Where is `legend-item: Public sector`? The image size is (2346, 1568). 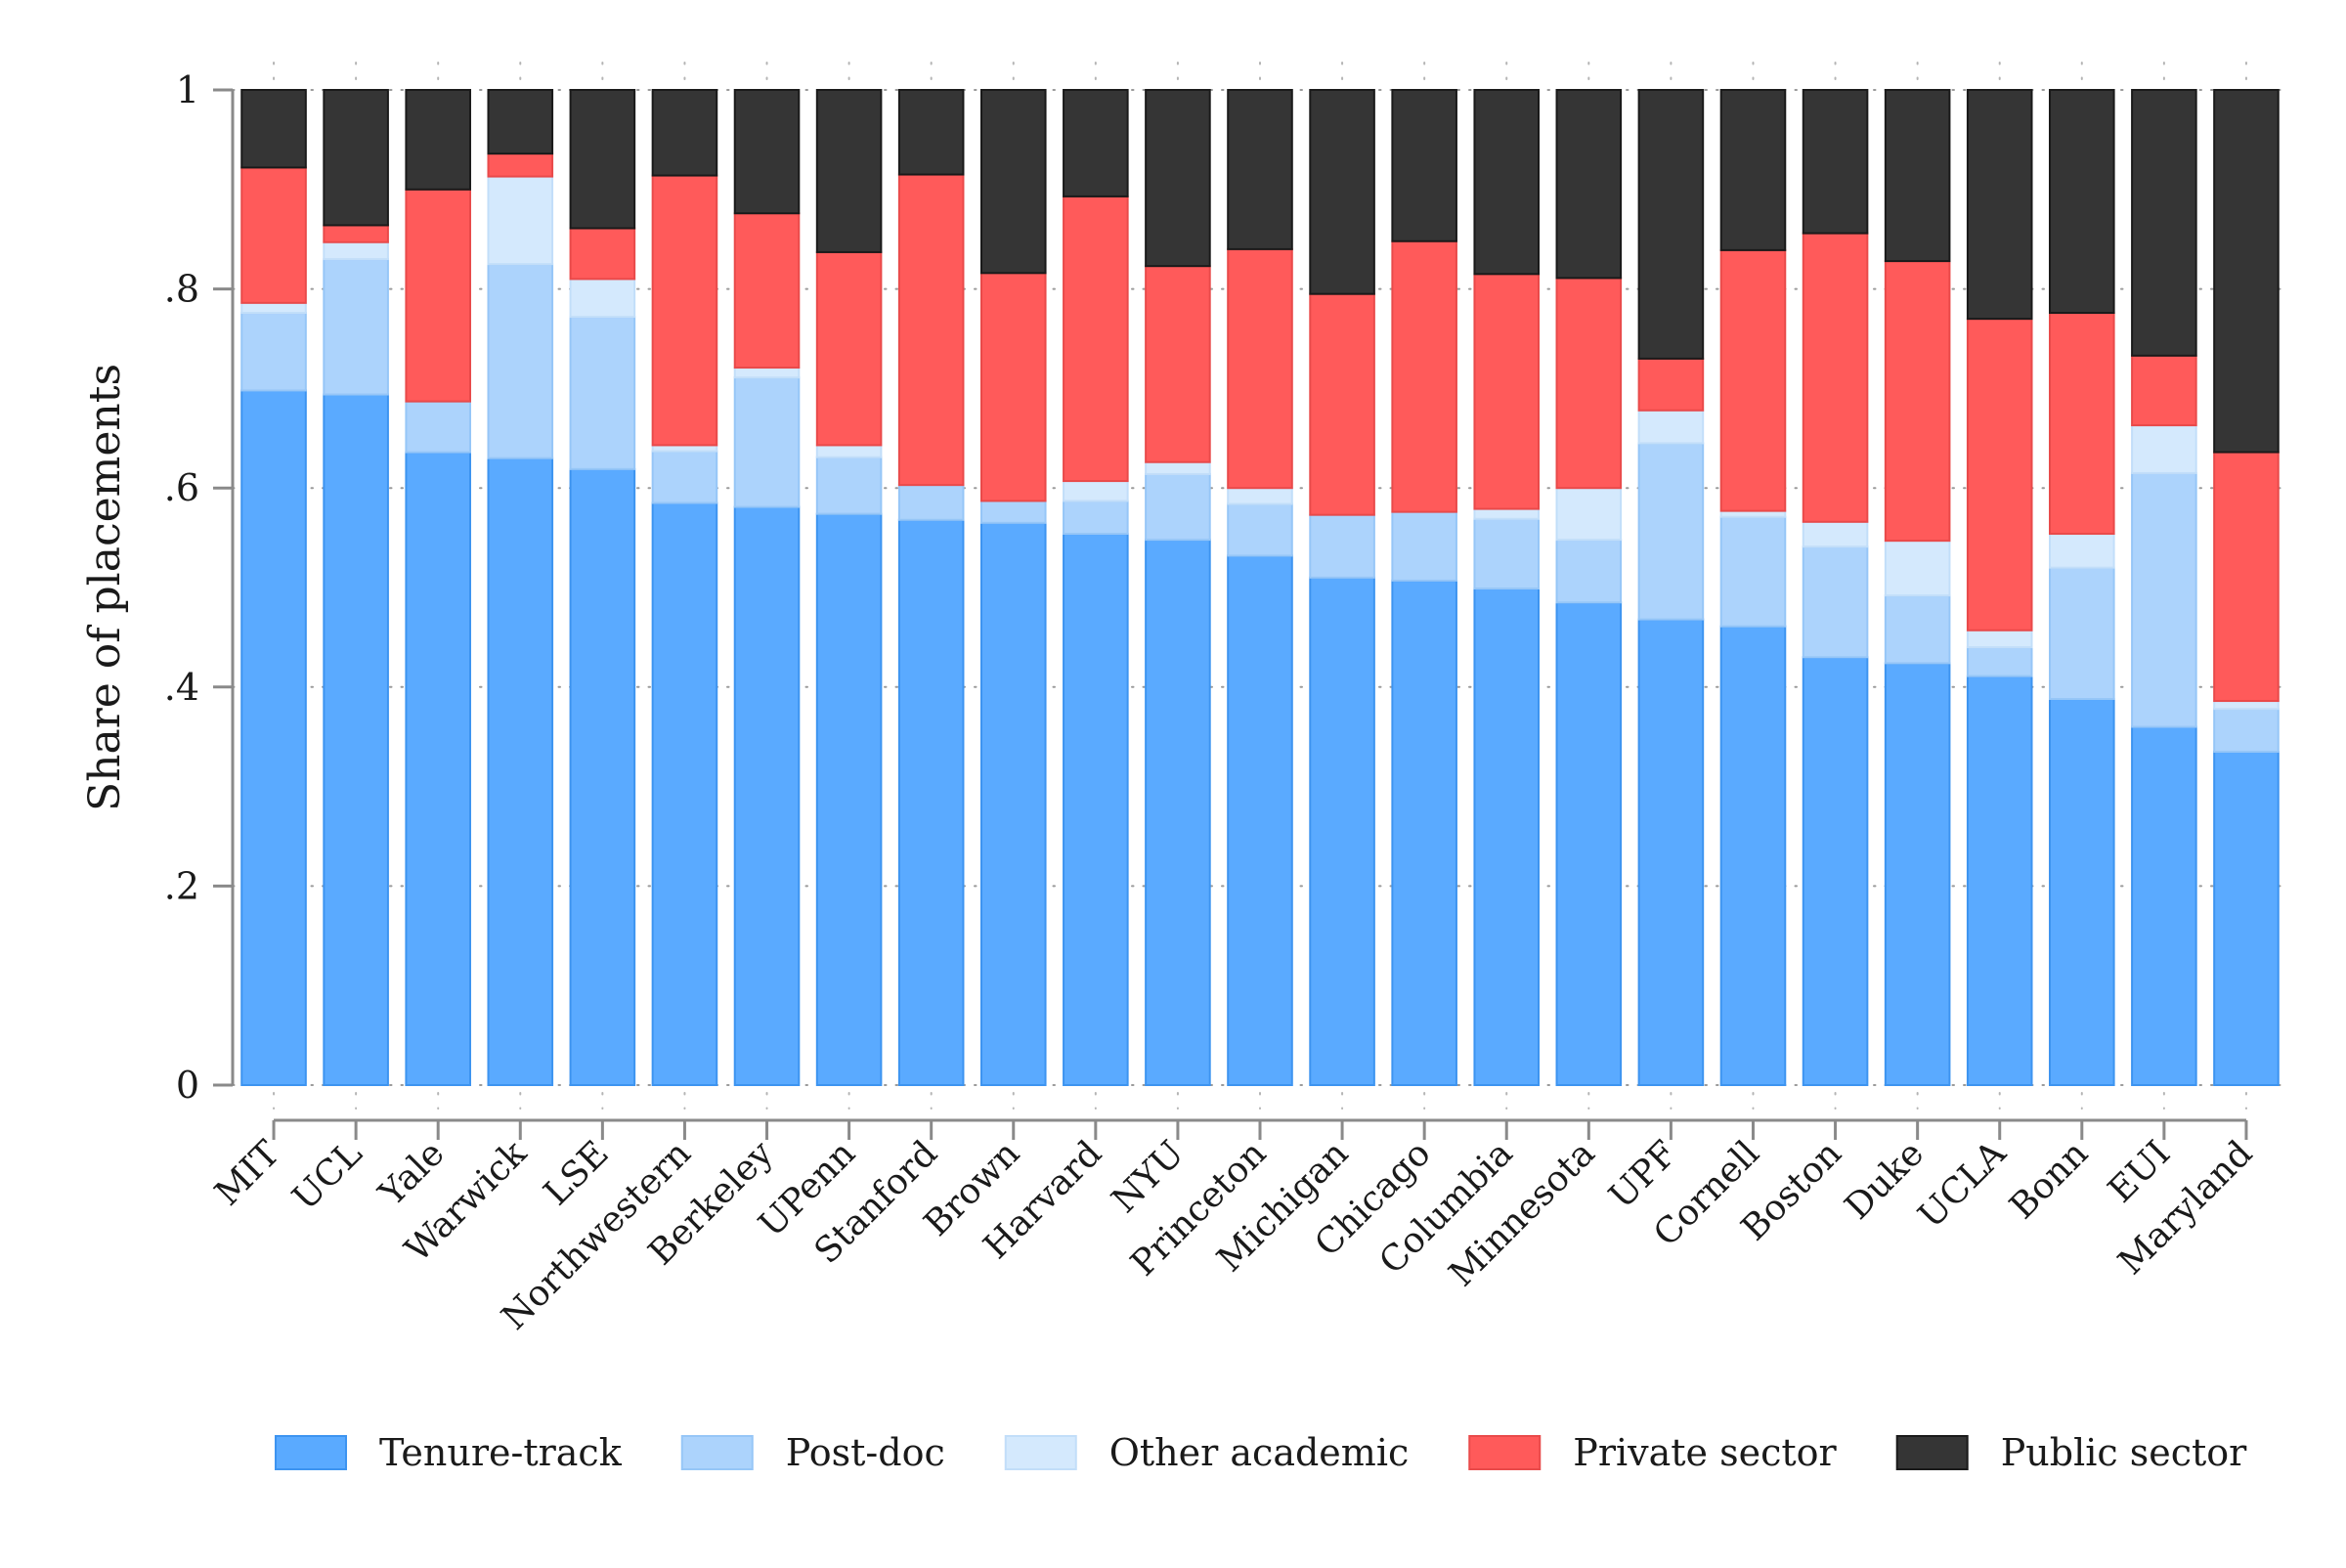 legend-item: Public sector is located at coordinates (2071, 1452).